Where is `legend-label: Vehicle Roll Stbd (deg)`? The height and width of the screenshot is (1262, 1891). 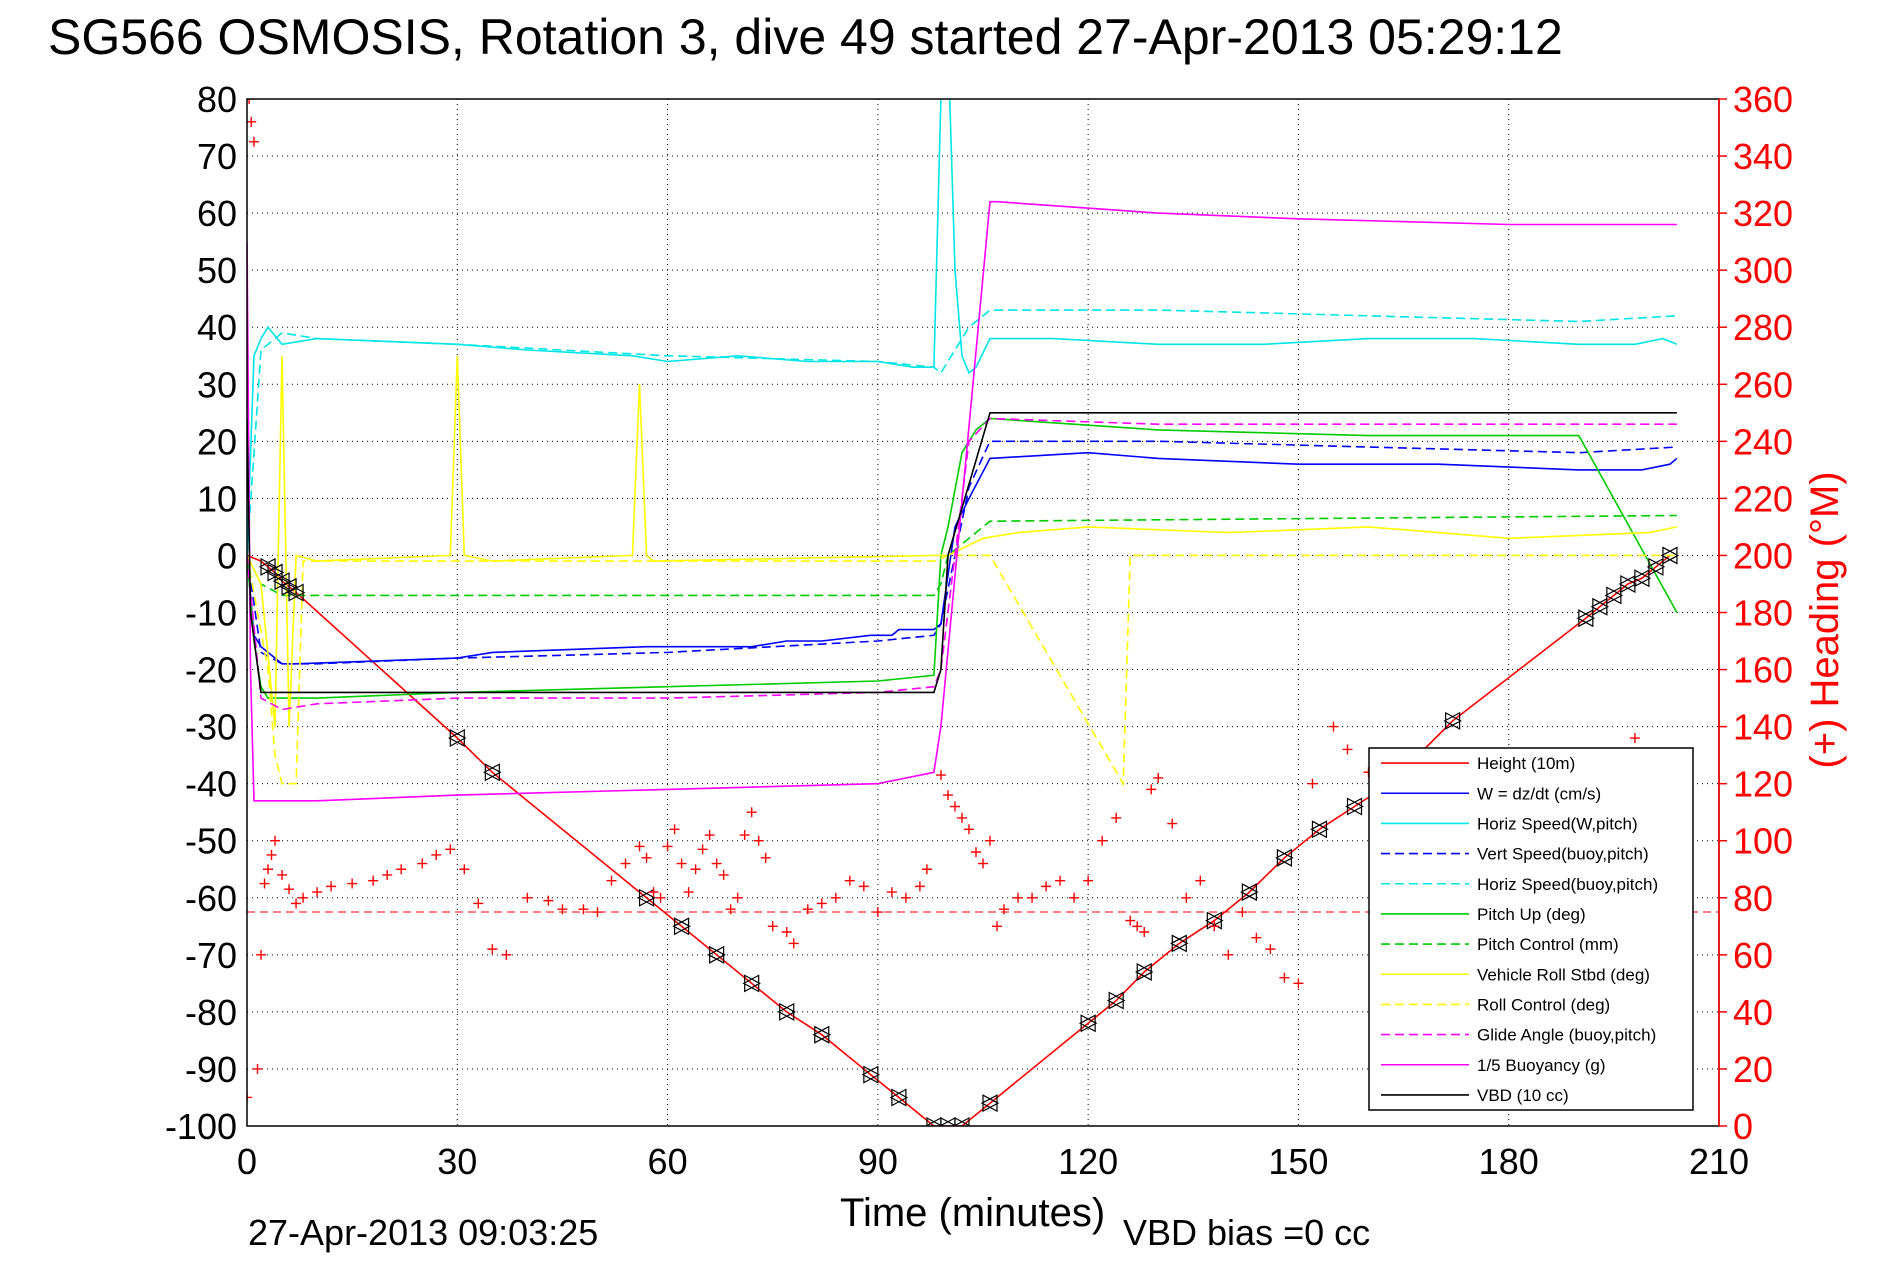 legend-label: Vehicle Roll Stbd (deg) is located at coordinates (1563, 974).